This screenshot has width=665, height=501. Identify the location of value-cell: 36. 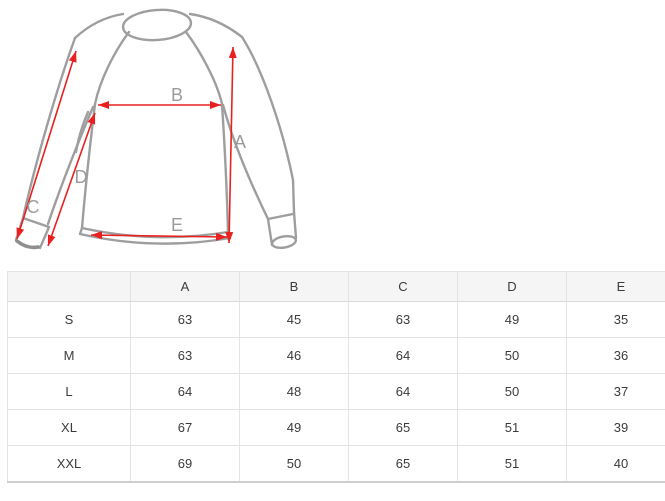
(615, 355).